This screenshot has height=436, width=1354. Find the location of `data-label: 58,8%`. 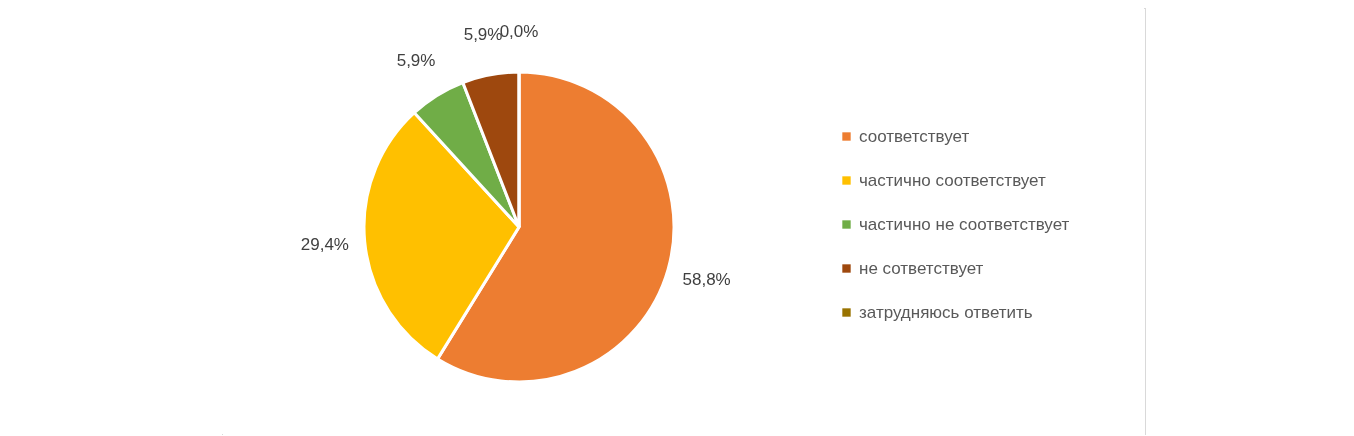

data-label: 58,8% is located at coordinates (706, 280).